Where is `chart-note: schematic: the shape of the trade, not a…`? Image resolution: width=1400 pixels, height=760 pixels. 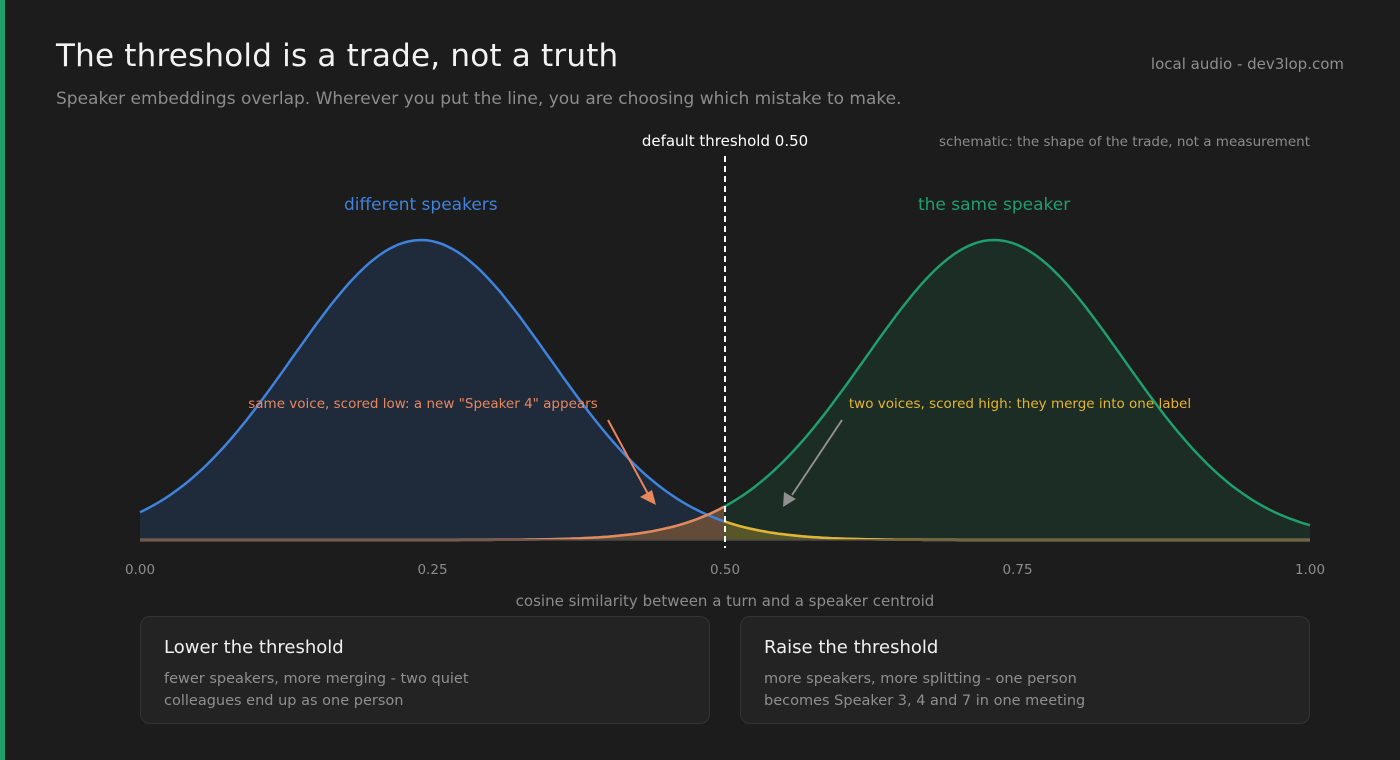
chart-note: schematic: the shape of the trade, not a… is located at coordinates (1124, 142).